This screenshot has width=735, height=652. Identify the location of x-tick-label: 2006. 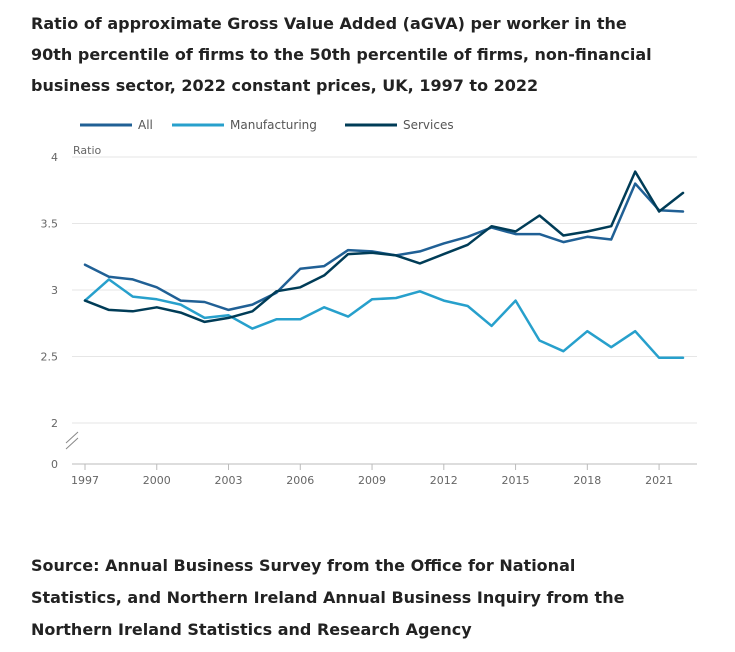
(300, 480).